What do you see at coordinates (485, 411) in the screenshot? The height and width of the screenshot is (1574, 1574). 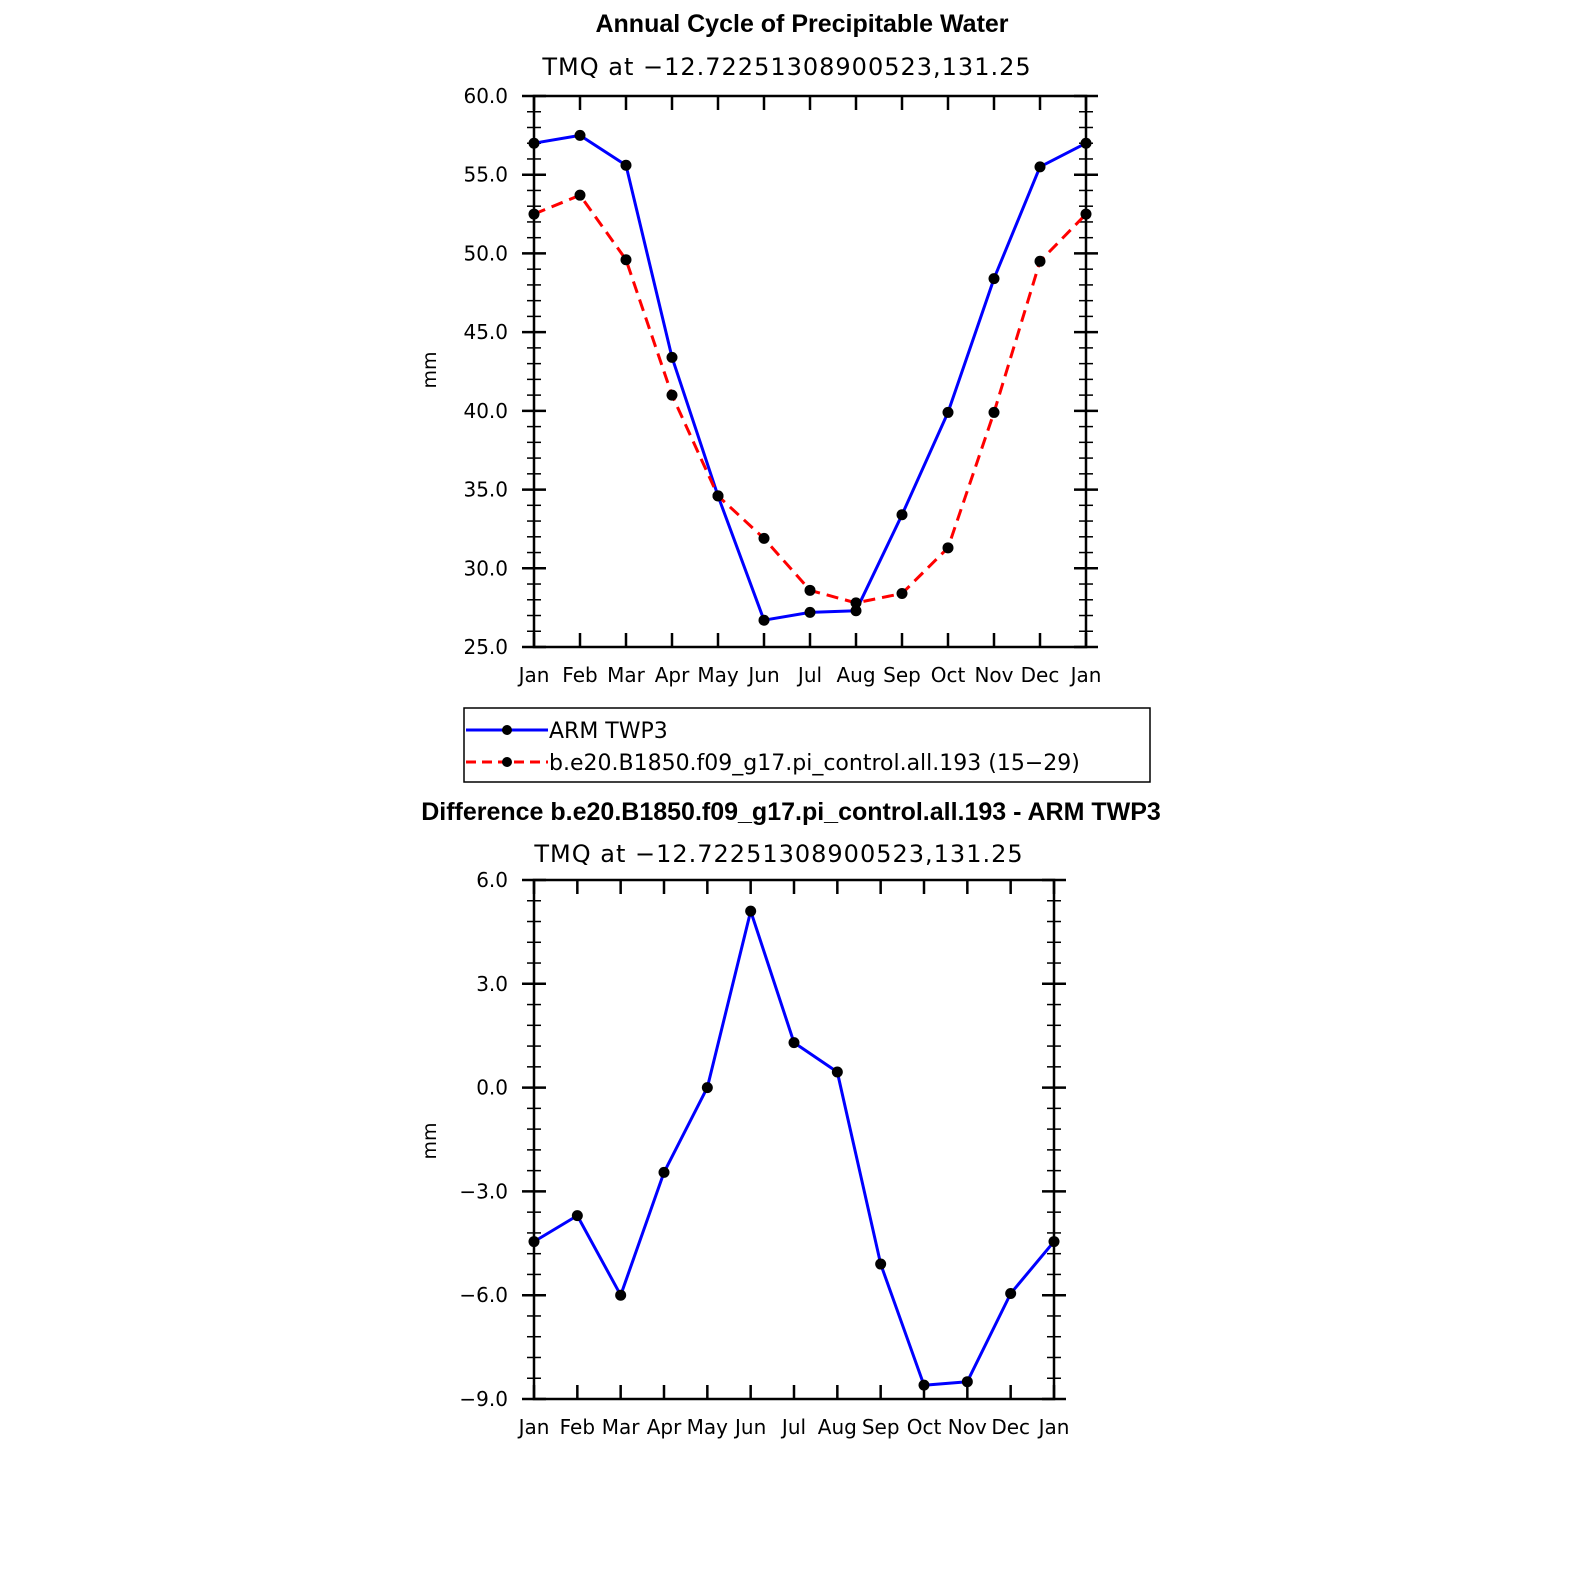 I see `y-tick-label: 40.0` at bounding box center [485, 411].